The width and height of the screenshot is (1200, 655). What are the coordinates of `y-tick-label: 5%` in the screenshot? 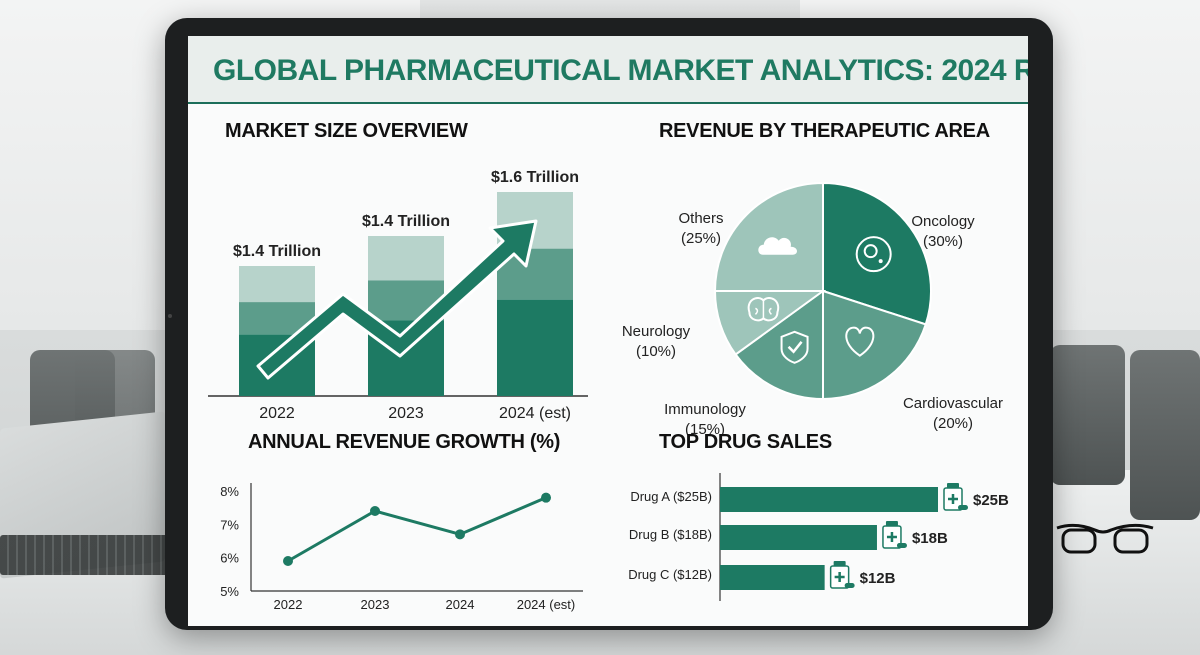 It's located at (229, 591).